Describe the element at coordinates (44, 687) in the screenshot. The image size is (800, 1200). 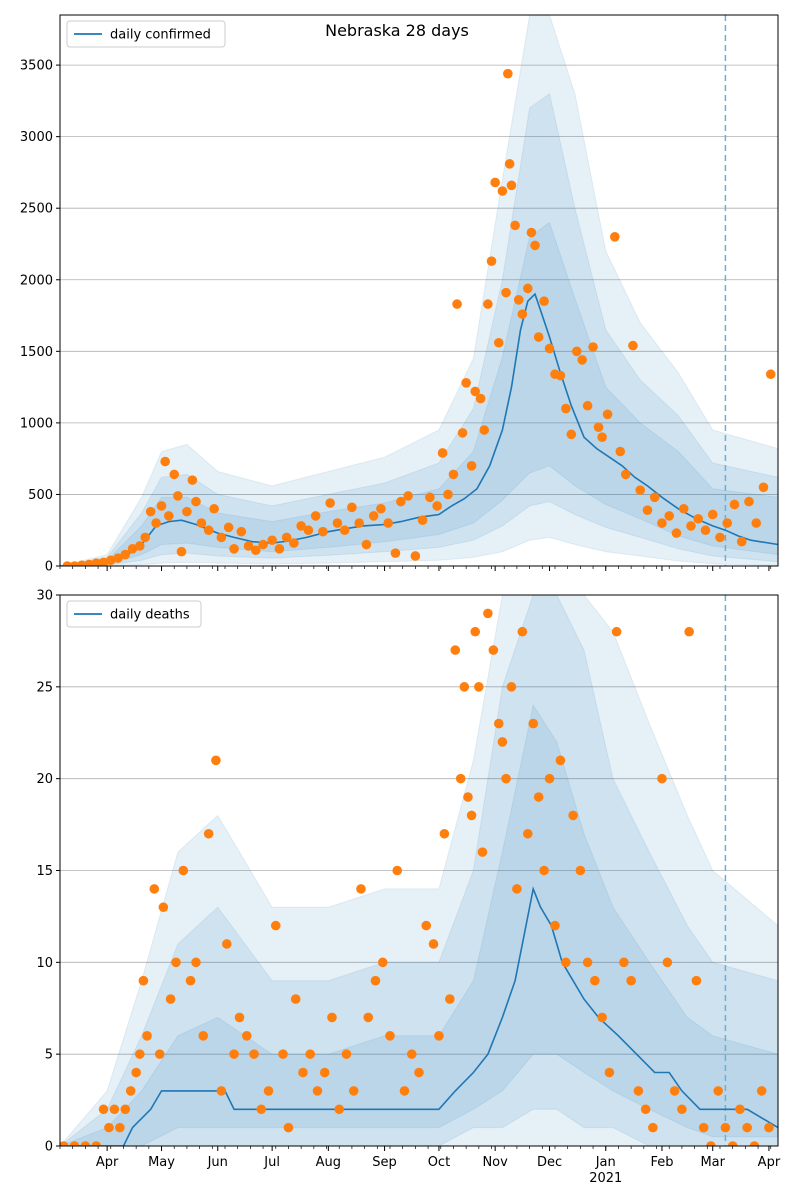
I see `y-tick-label: 25` at that location.